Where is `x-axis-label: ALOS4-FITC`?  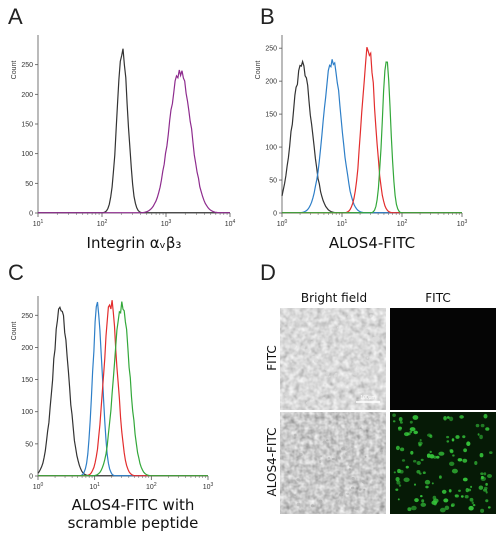
x-axis-label: ALOS4-FITC is located at coordinates (372, 243).